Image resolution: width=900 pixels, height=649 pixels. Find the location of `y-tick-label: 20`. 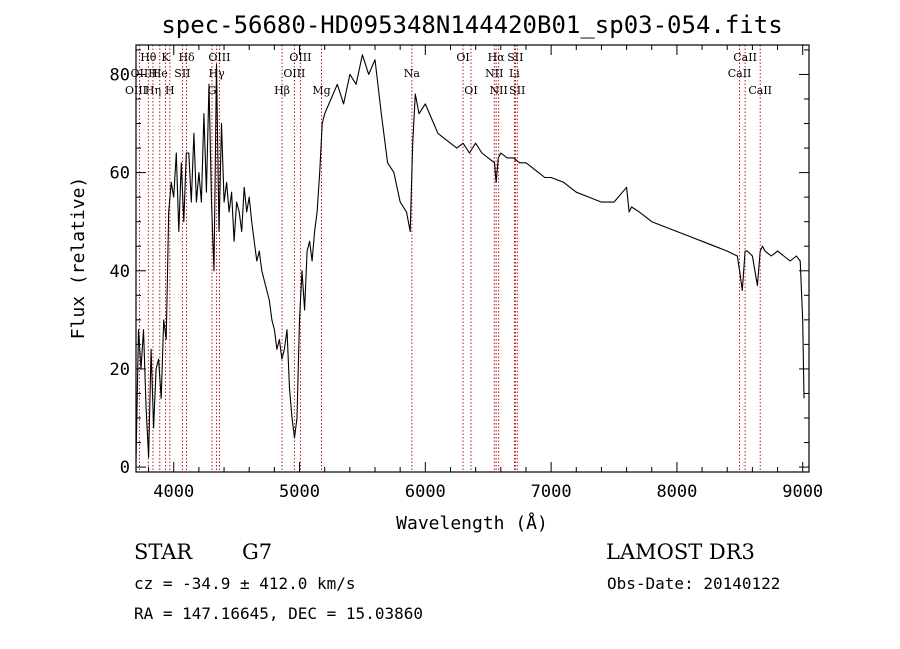

y-tick-label: 20 is located at coordinates (120, 370).